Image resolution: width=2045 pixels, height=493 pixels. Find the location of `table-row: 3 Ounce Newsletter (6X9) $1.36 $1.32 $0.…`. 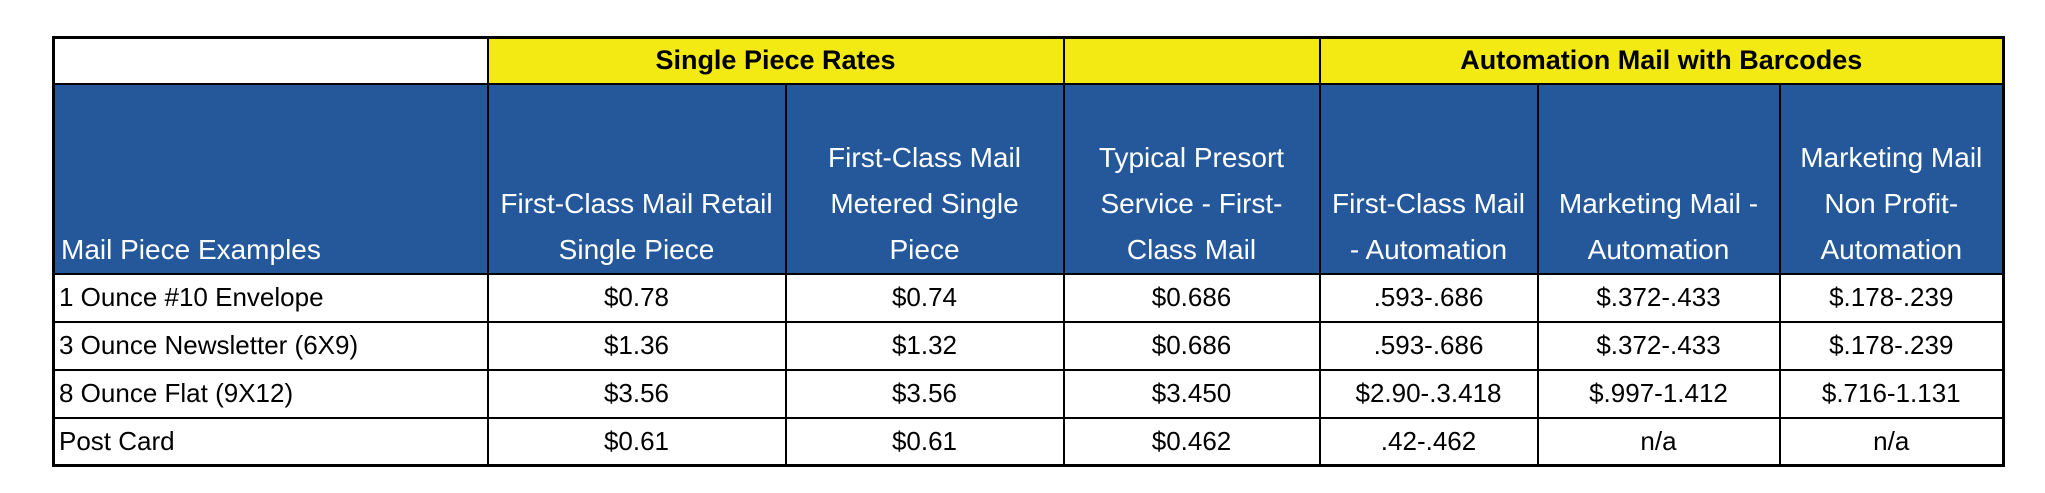

table-row: 3 Ounce Newsletter (6X9) $1.36 $1.32 $0.… is located at coordinates (1028, 345).